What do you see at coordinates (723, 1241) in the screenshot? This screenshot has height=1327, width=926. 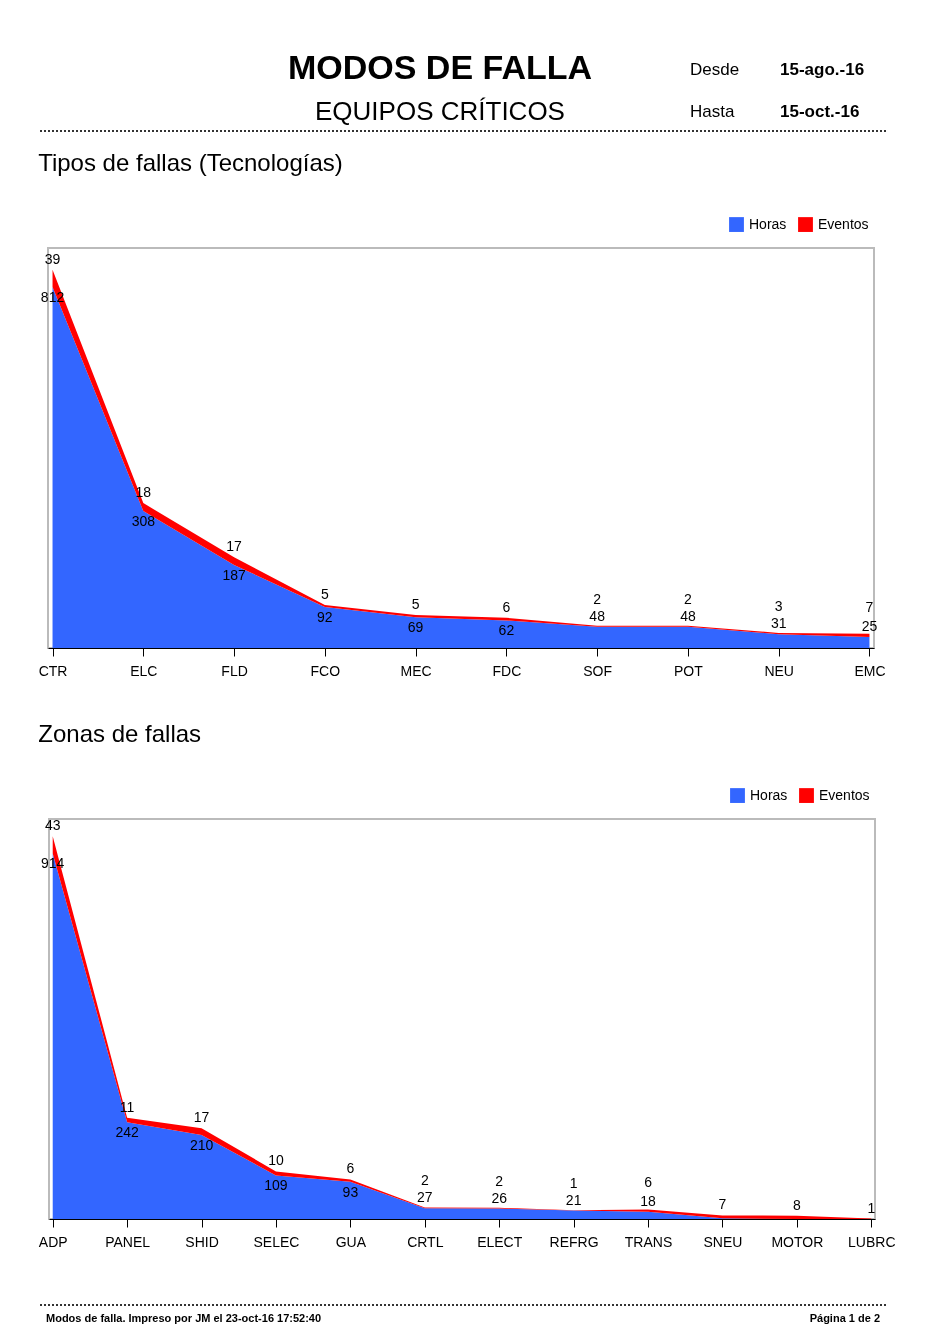 I see `x-tick-label: SNEU` at bounding box center [723, 1241].